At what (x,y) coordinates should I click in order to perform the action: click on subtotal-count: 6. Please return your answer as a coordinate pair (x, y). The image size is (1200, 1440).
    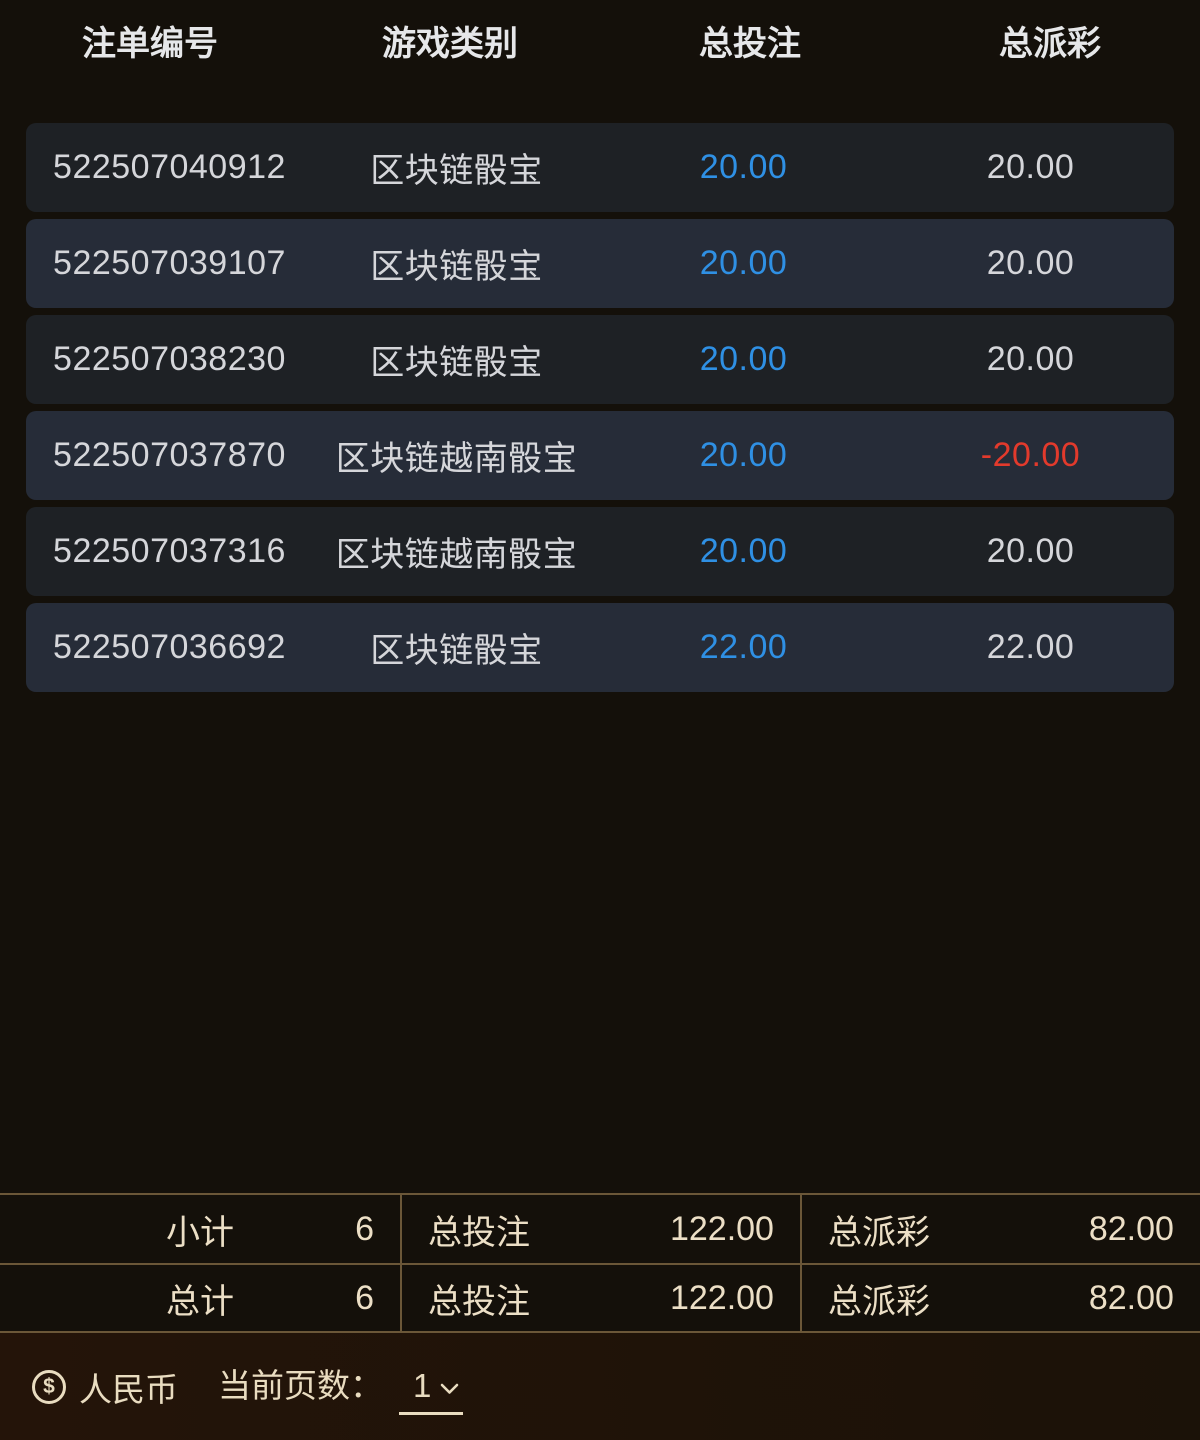
    Looking at the image, I should click on (364, 1228).